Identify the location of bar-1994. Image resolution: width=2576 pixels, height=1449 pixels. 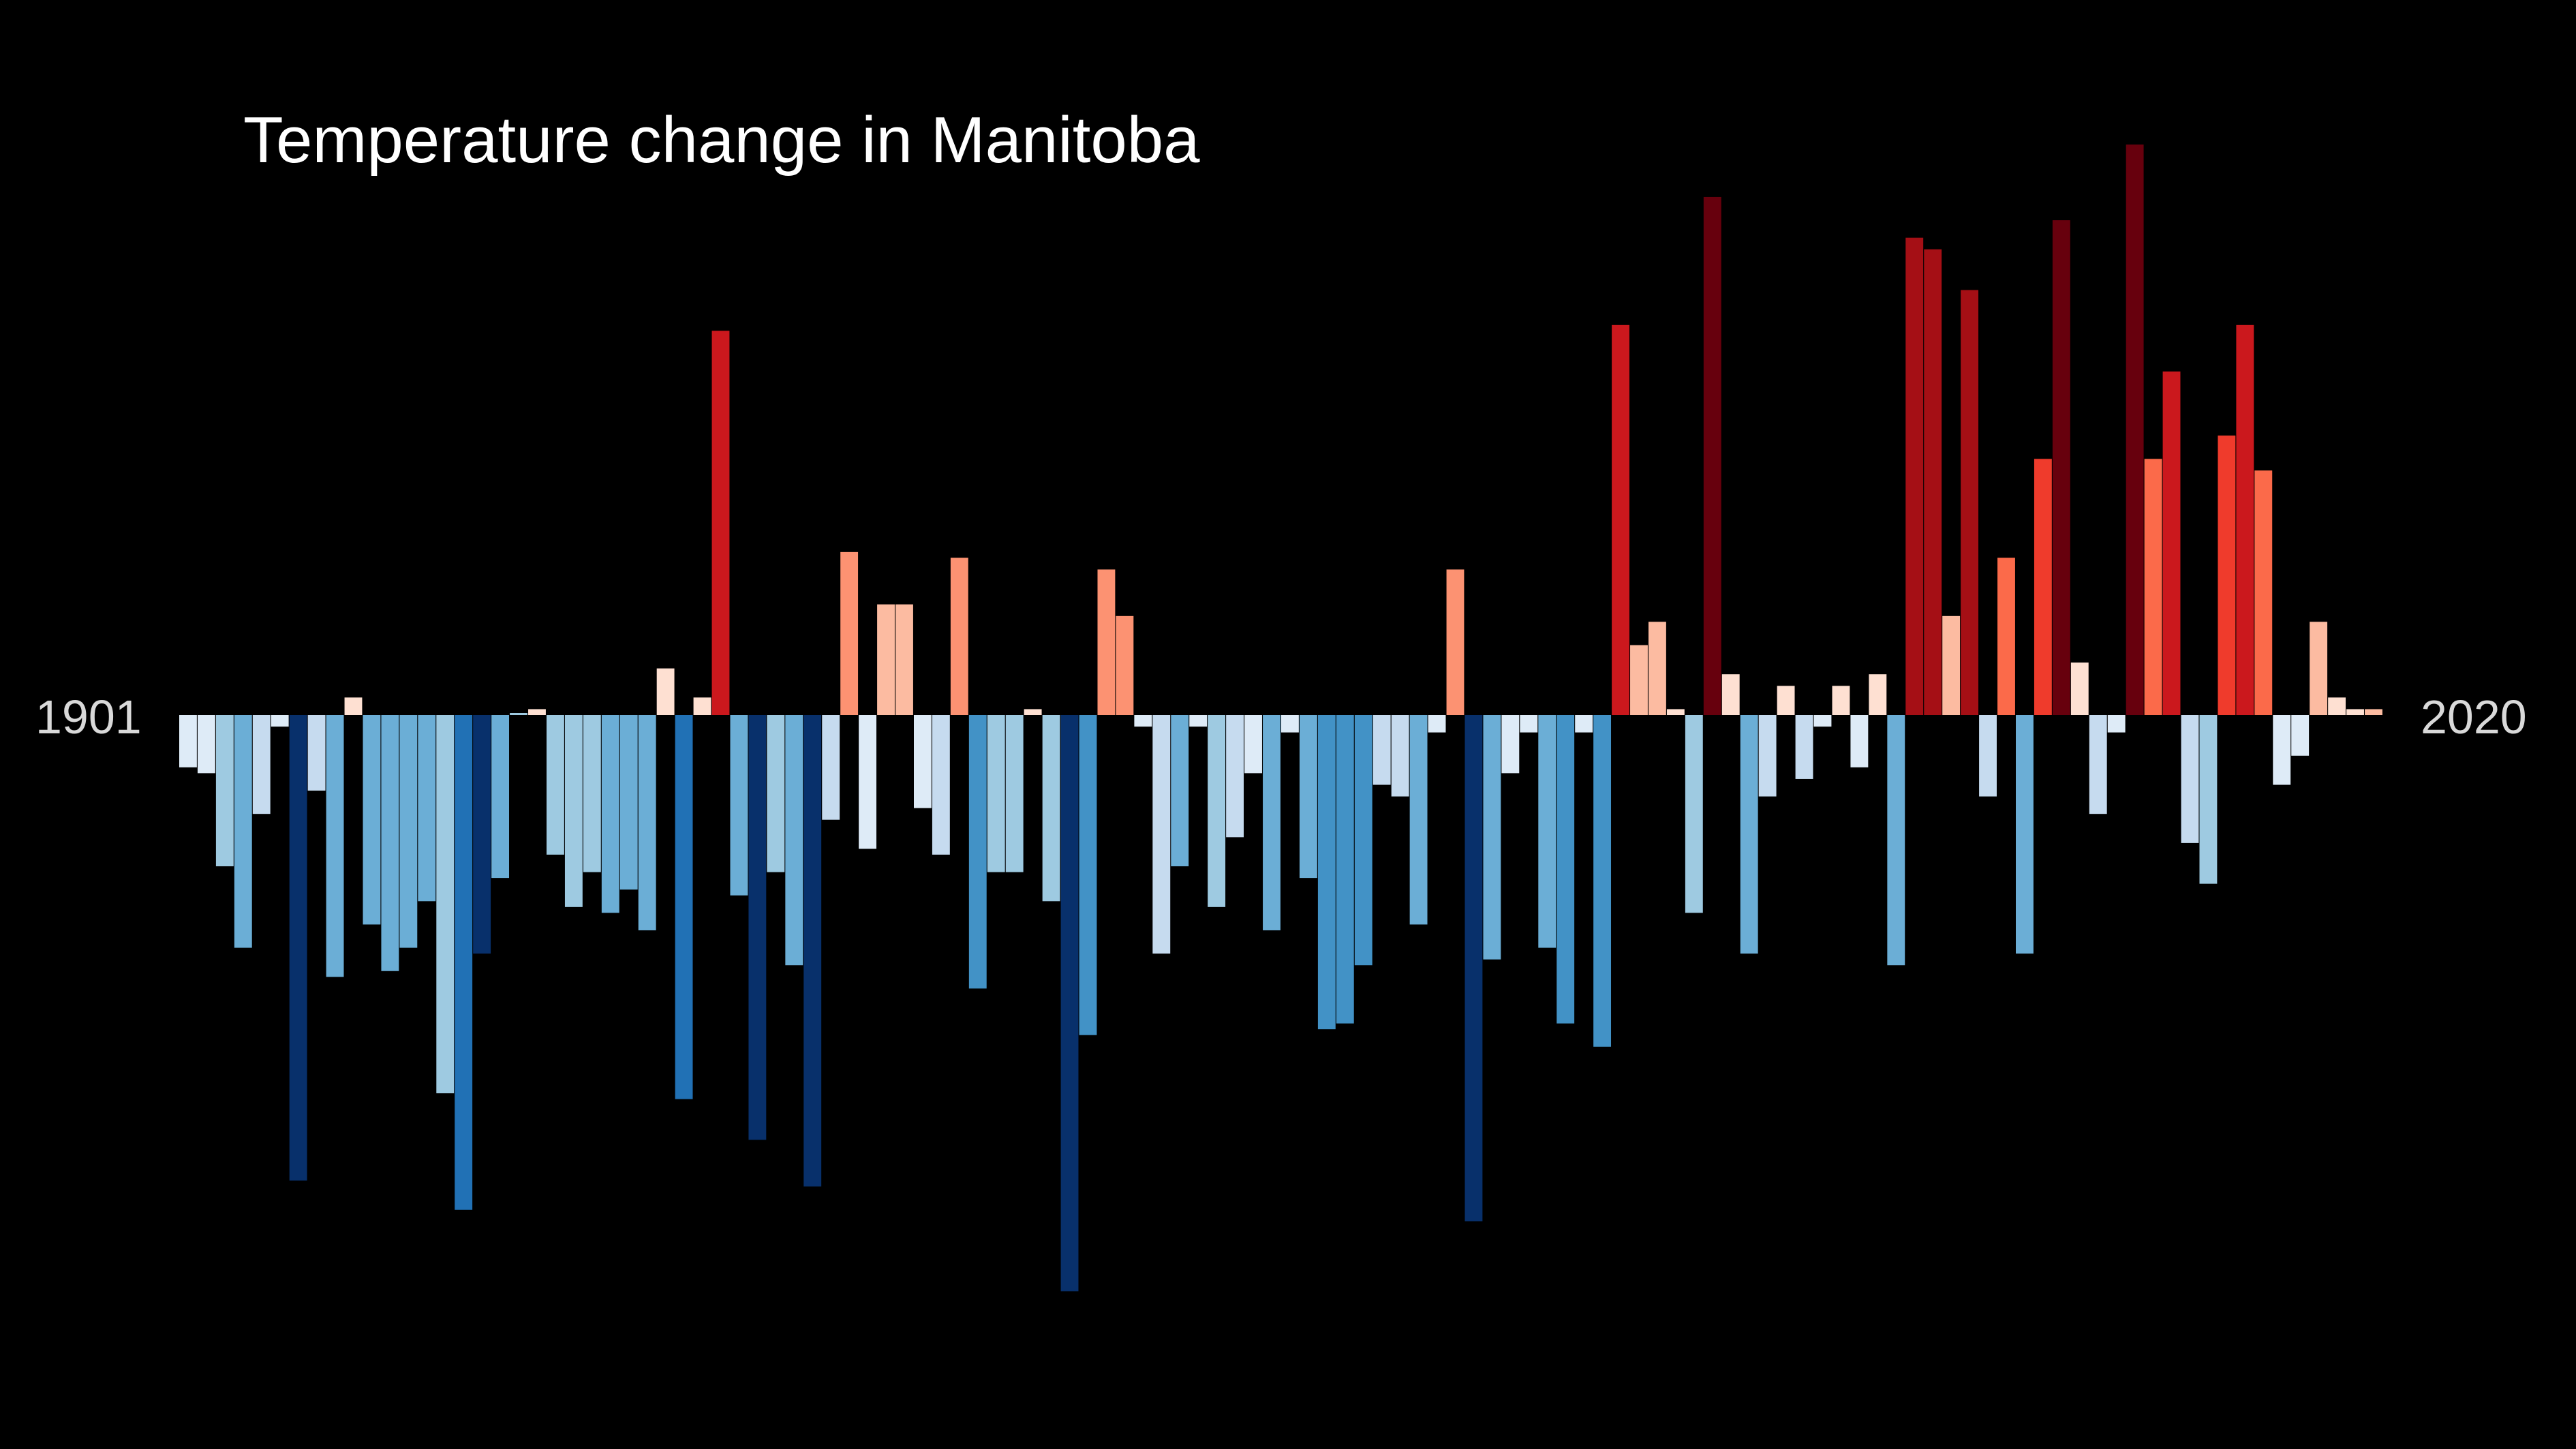
(1896, 840).